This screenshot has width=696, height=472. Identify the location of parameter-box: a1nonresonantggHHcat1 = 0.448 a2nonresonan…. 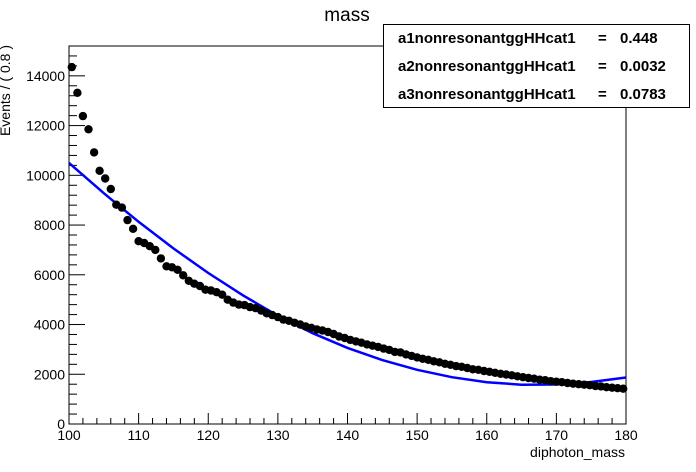
(536, 66).